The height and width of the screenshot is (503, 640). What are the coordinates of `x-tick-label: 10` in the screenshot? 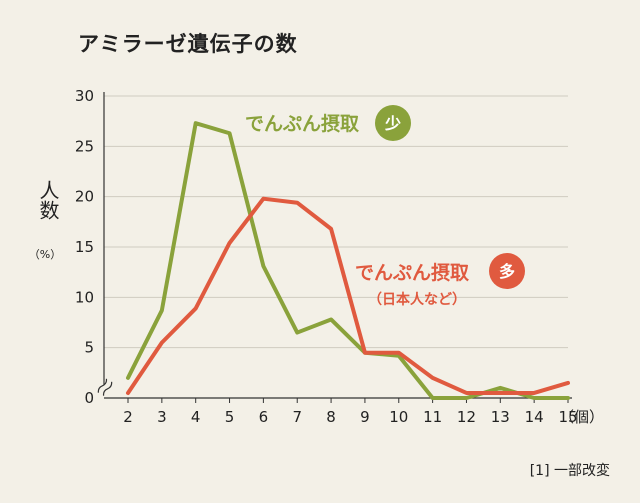 It's located at (398, 417).